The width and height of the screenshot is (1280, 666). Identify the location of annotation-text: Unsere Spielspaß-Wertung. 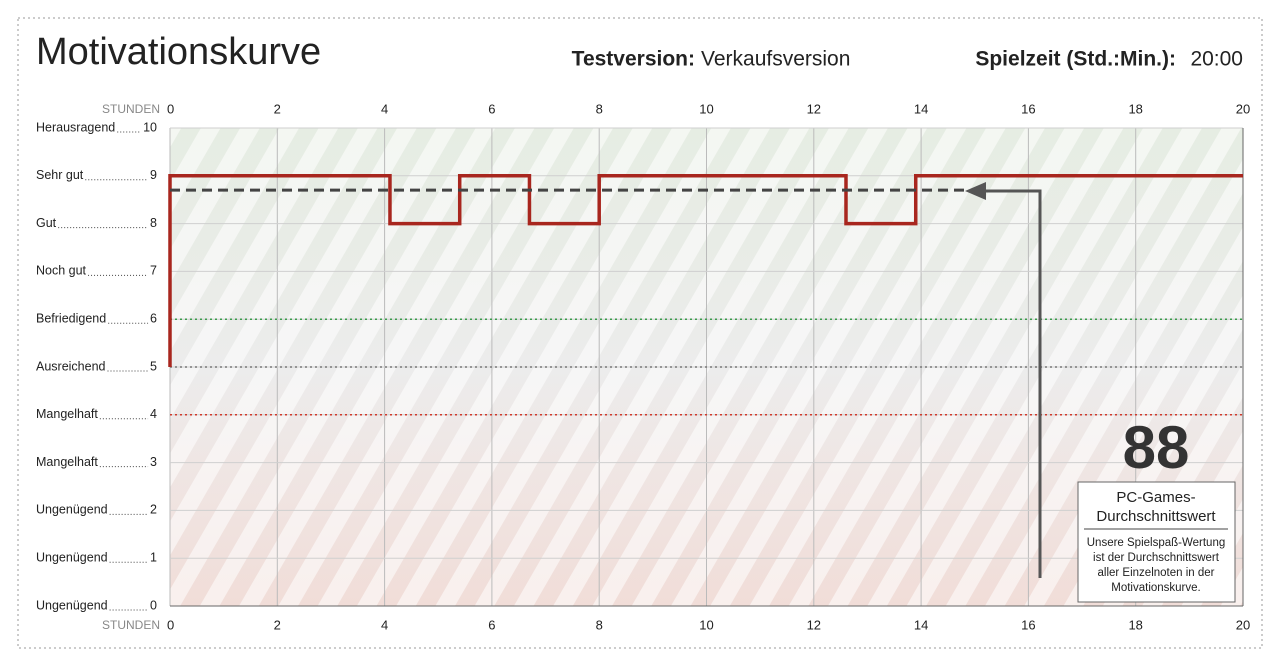
(1156, 543).